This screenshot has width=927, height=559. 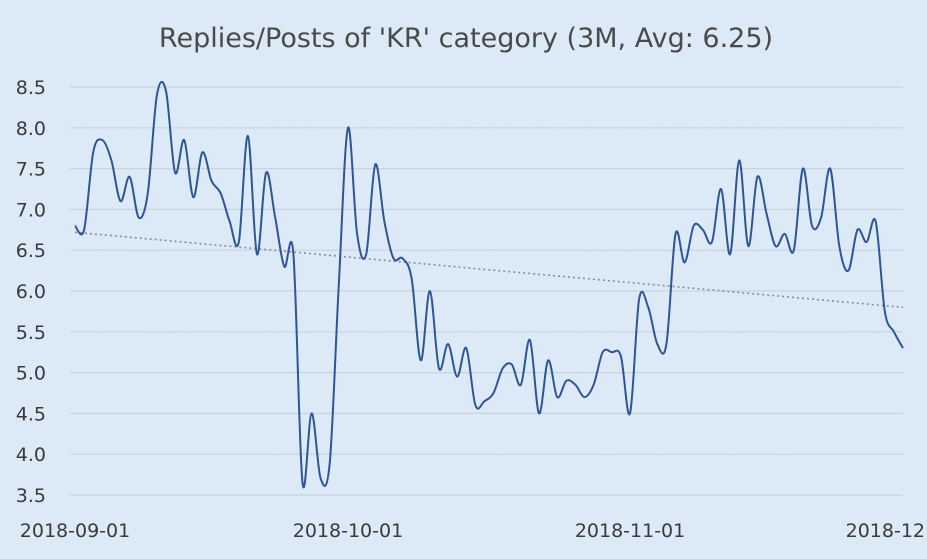 I want to click on x-tick-label: 2018-12, so click(x=885, y=531).